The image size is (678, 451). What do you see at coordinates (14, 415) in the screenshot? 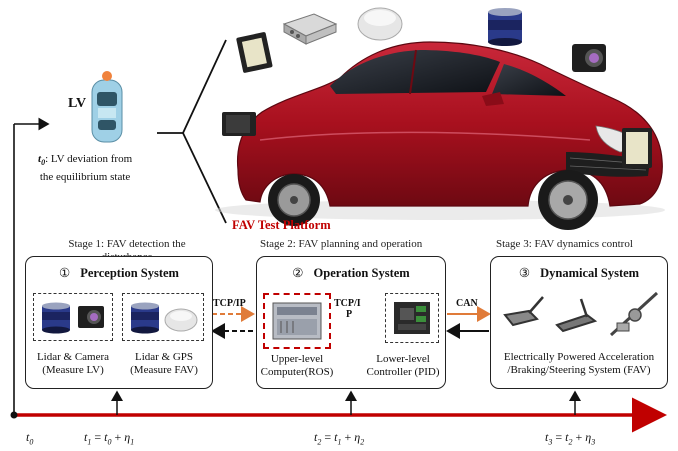
I see `timeline-origin` at bounding box center [14, 415].